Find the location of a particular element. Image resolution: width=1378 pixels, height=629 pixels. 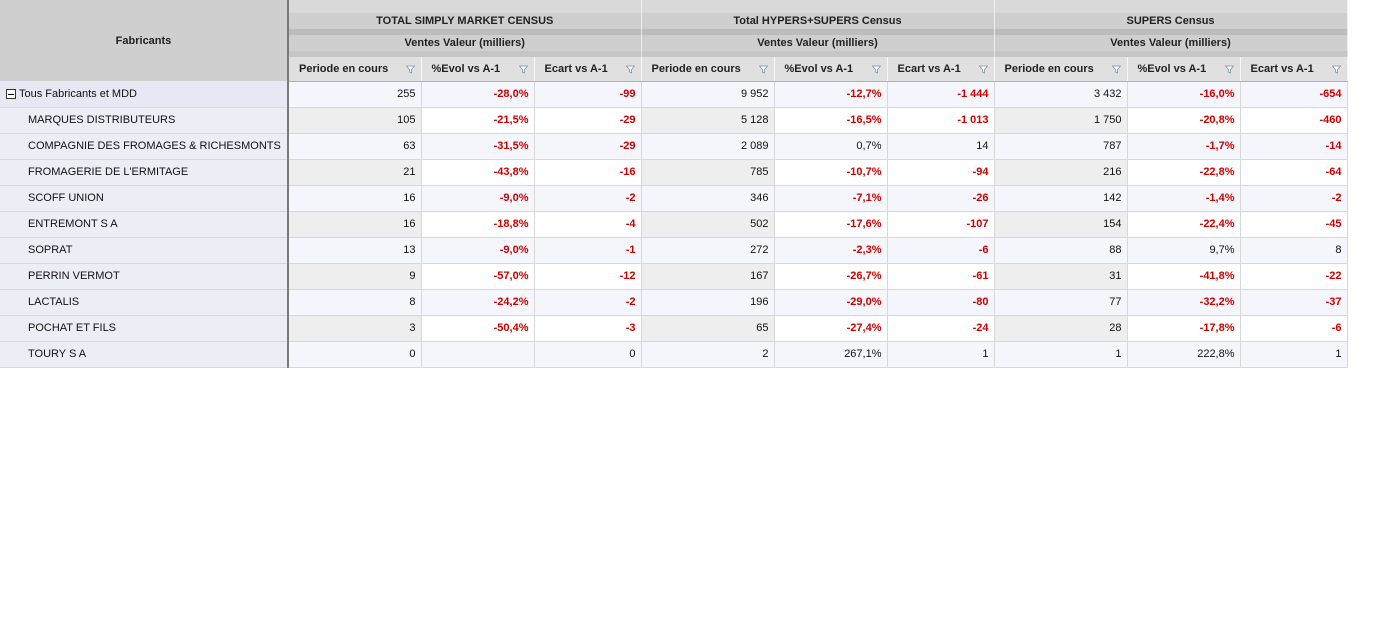

cell-value: 9 952 is located at coordinates (754, 94).